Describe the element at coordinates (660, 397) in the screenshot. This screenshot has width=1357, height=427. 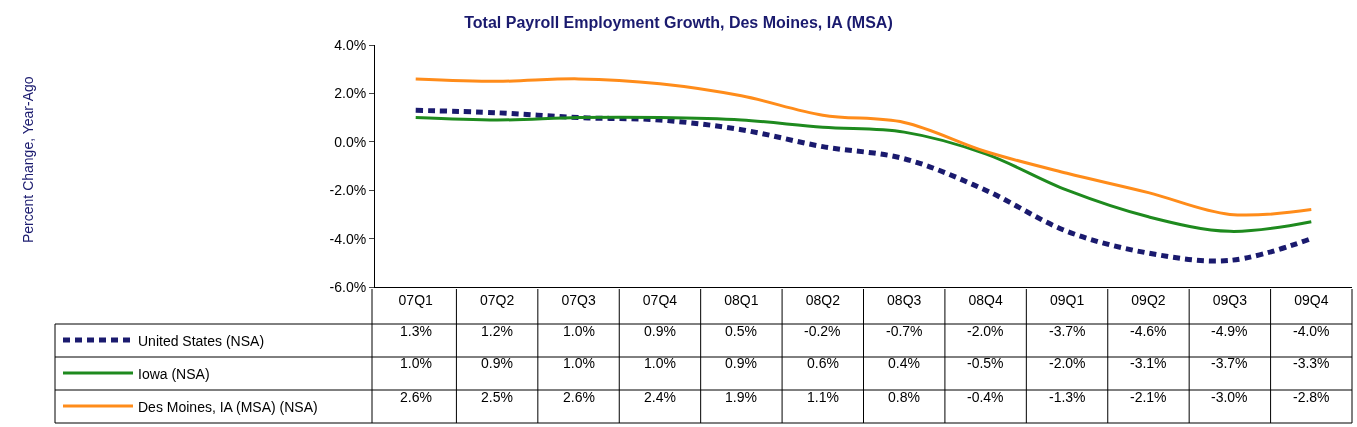
I see `data-label: 2.4%` at that location.